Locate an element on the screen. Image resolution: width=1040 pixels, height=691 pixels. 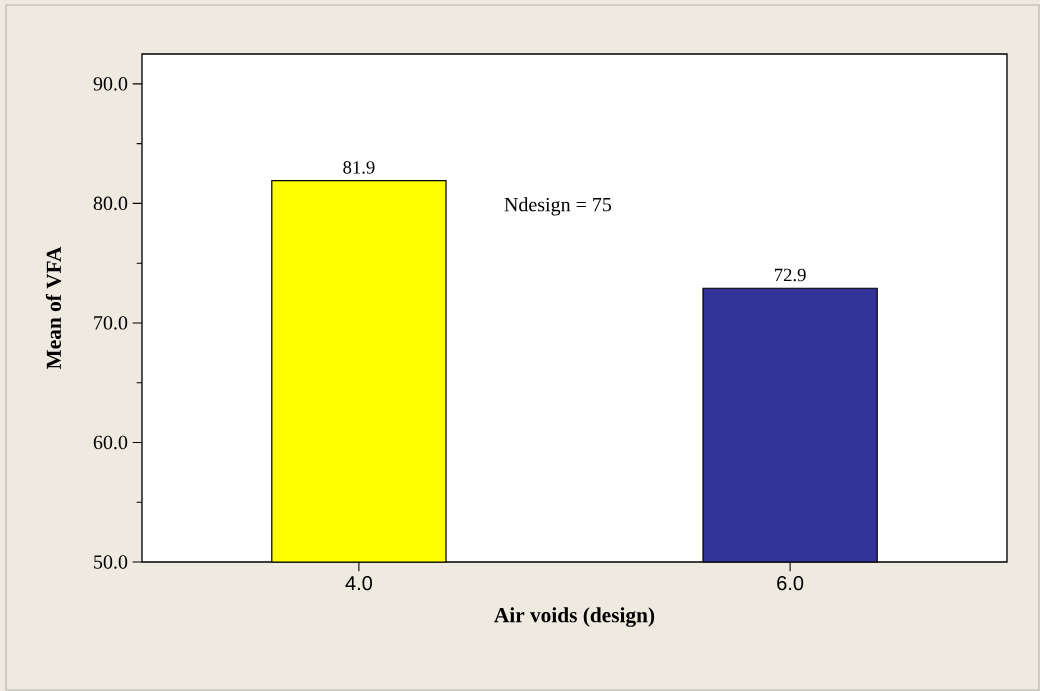
y-axis-title: Mean of VFA is located at coordinates (53, 308).